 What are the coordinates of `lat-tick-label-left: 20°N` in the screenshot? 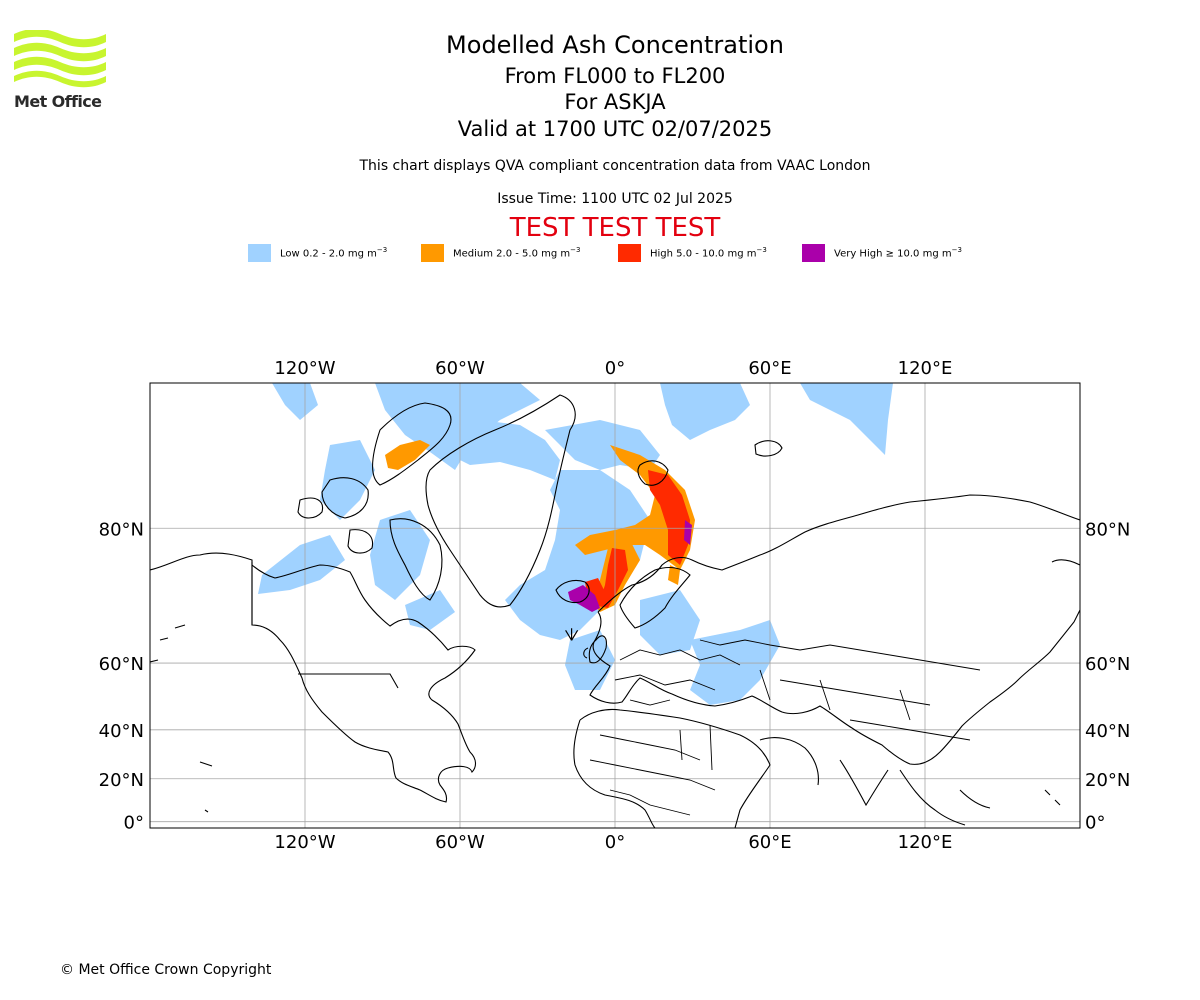 It's located at (121, 780).